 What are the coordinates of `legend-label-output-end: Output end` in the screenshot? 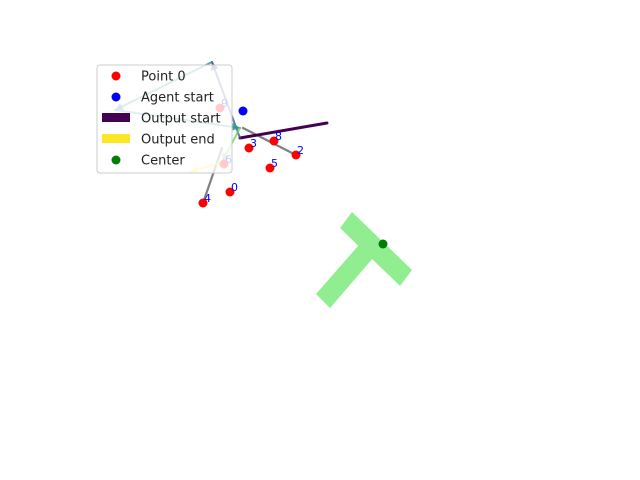 It's located at (178, 140).